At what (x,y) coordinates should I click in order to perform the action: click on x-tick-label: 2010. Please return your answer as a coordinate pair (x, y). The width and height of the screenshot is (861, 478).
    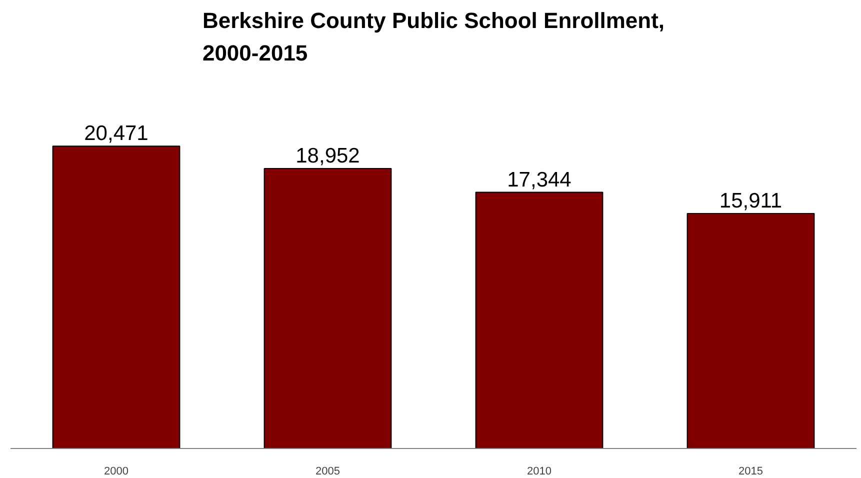
    Looking at the image, I should click on (539, 472).